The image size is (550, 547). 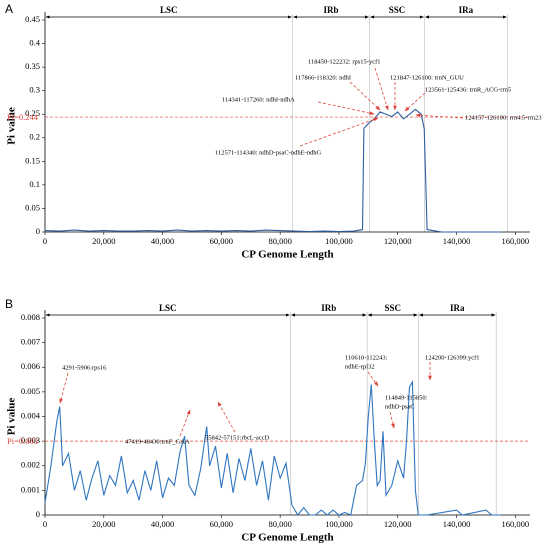 What do you see at coordinates (32, 66) in the screenshot?
I see `y-tick-label: 0.35` at bounding box center [32, 66].